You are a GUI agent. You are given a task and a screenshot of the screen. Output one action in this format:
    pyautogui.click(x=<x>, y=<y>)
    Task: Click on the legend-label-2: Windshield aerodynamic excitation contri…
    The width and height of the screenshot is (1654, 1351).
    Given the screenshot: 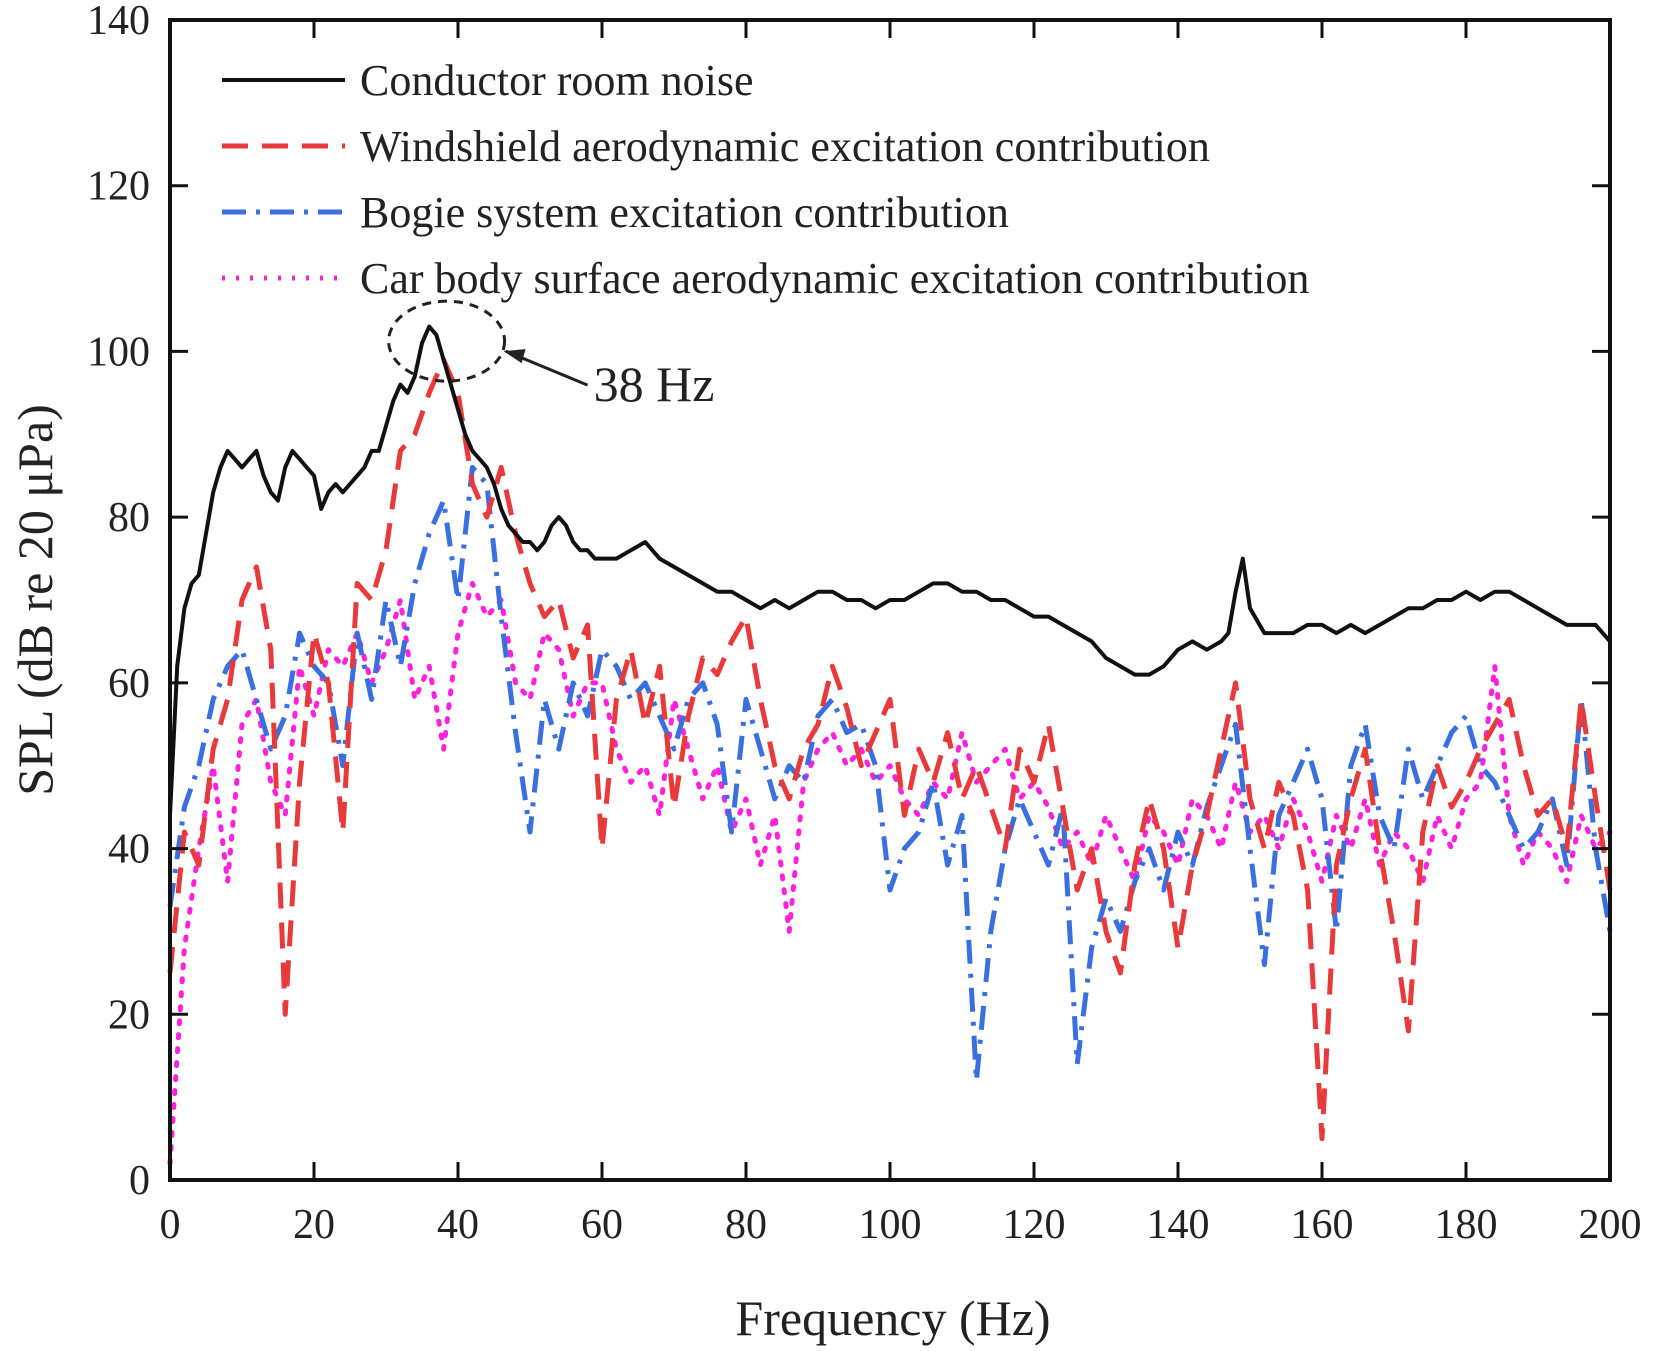 What is the action you would take?
    pyautogui.click(x=785, y=146)
    